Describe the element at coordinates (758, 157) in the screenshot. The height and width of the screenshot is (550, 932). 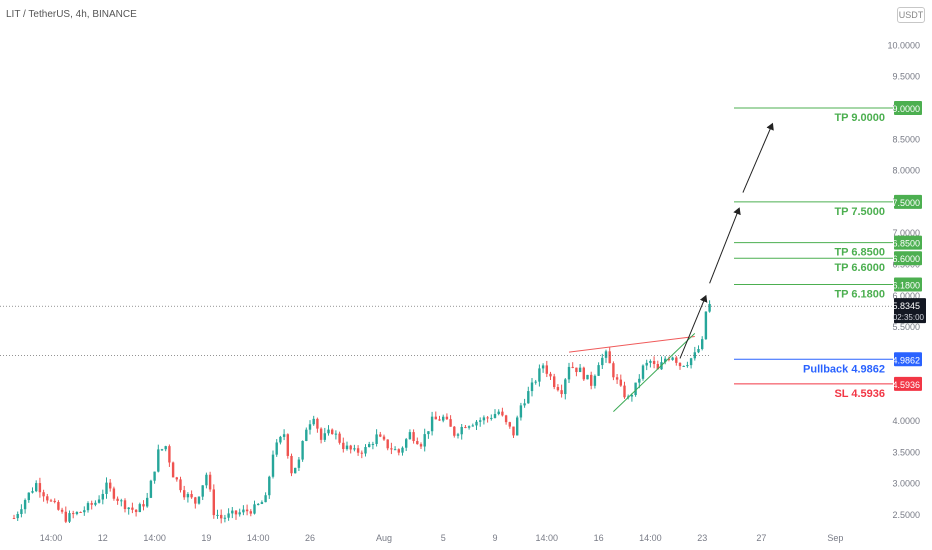
I see `projection-arrow` at that location.